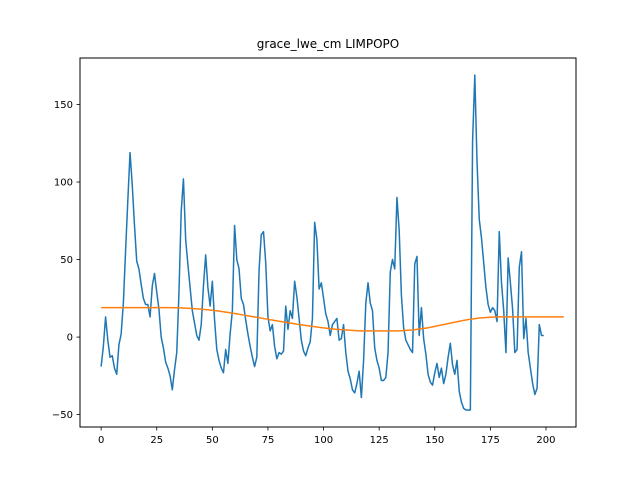  What do you see at coordinates (63, 105) in the screenshot?
I see `y-tick-label: 150` at bounding box center [63, 105].